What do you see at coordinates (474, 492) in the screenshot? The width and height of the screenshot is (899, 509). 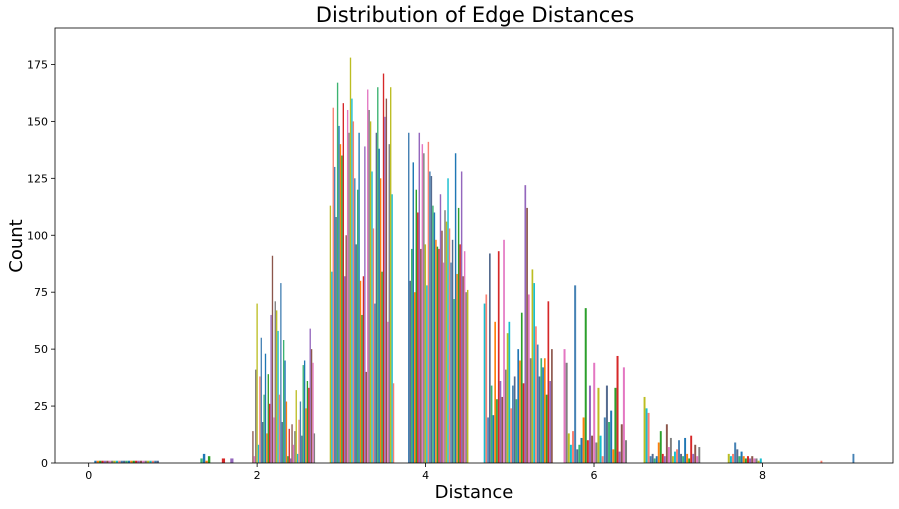 I see `x-axis-label: Distance` at bounding box center [474, 492].